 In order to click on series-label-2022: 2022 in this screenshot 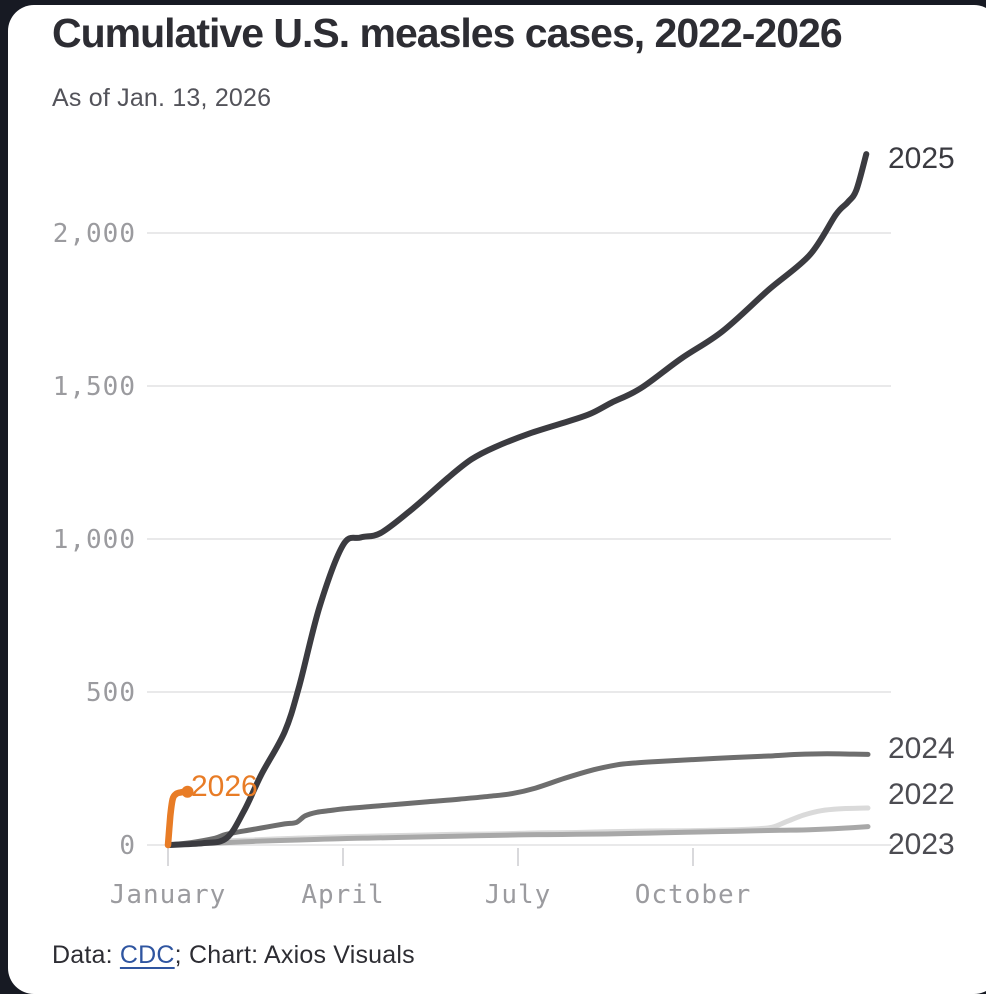, I will do `click(921, 794)`.